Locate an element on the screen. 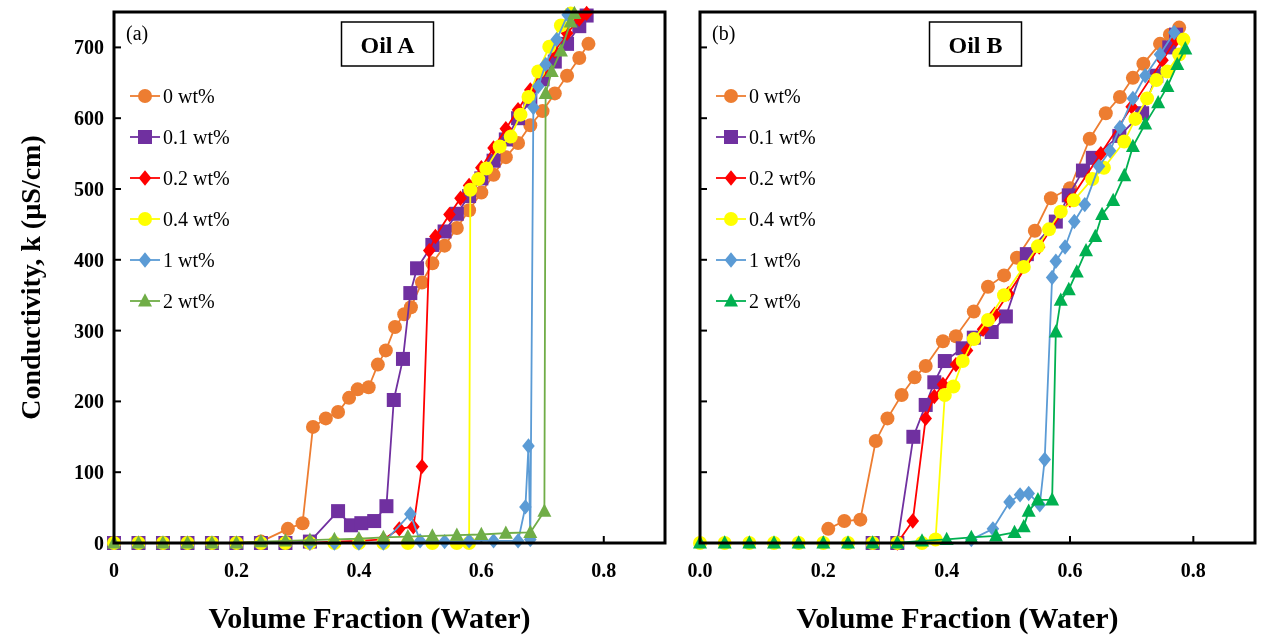  y-tick-label: 0 is located at coordinates (99, 543).